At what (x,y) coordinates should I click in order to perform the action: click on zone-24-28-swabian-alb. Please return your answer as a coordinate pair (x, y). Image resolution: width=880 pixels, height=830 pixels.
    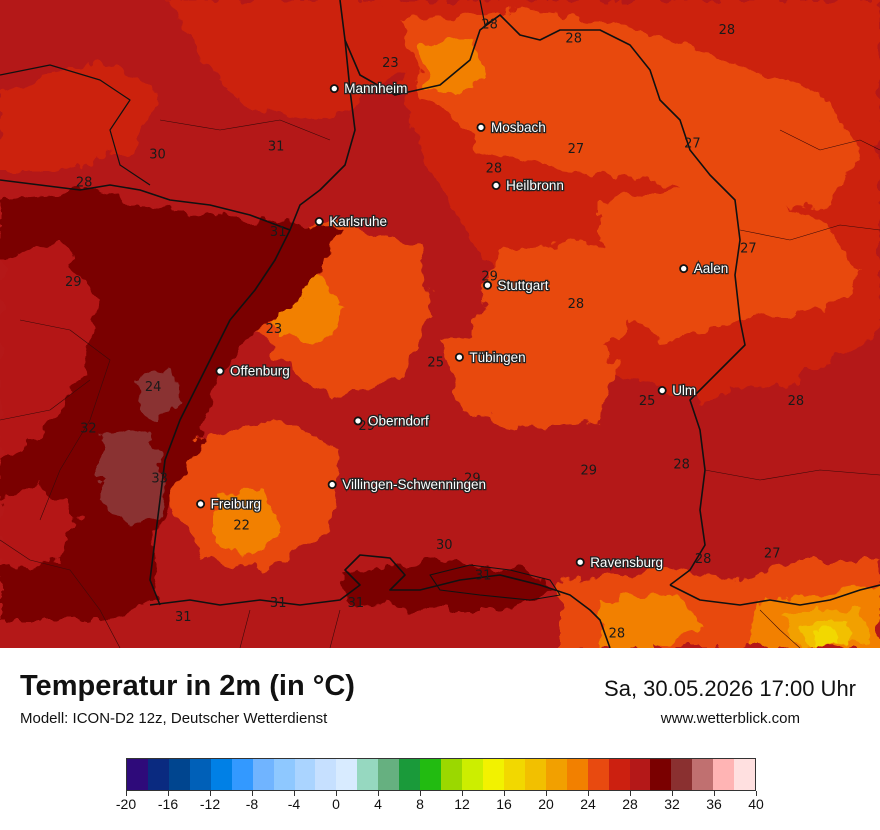
    Looking at the image, I should click on (530, 375).